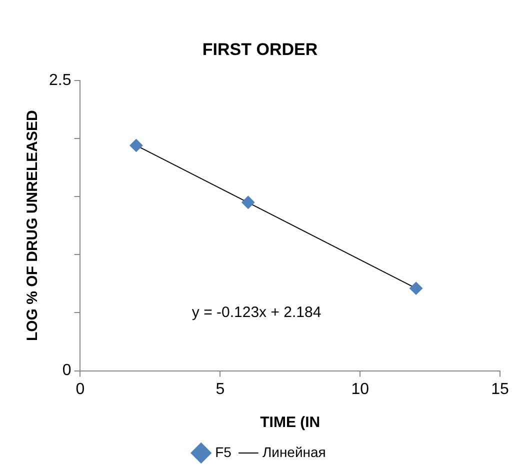 This screenshot has height=475, width=525. Describe the element at coordinates (260, 49) in the screenshot. I see `chart-title: FIRST ORDER` at that location.